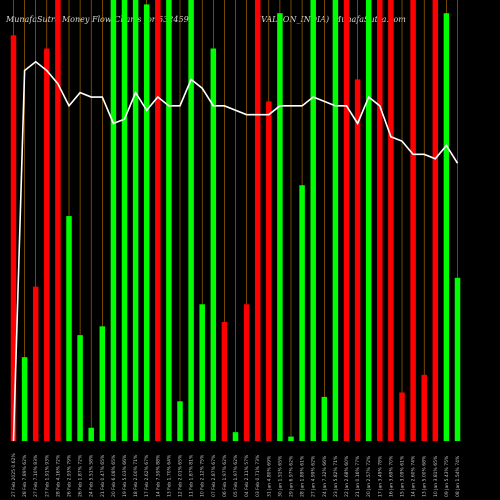  Describe the element at coordinates (380, 476) in the screenshot. I see `x-tick-label: 17 Jan 3.49% 78%` at that location.